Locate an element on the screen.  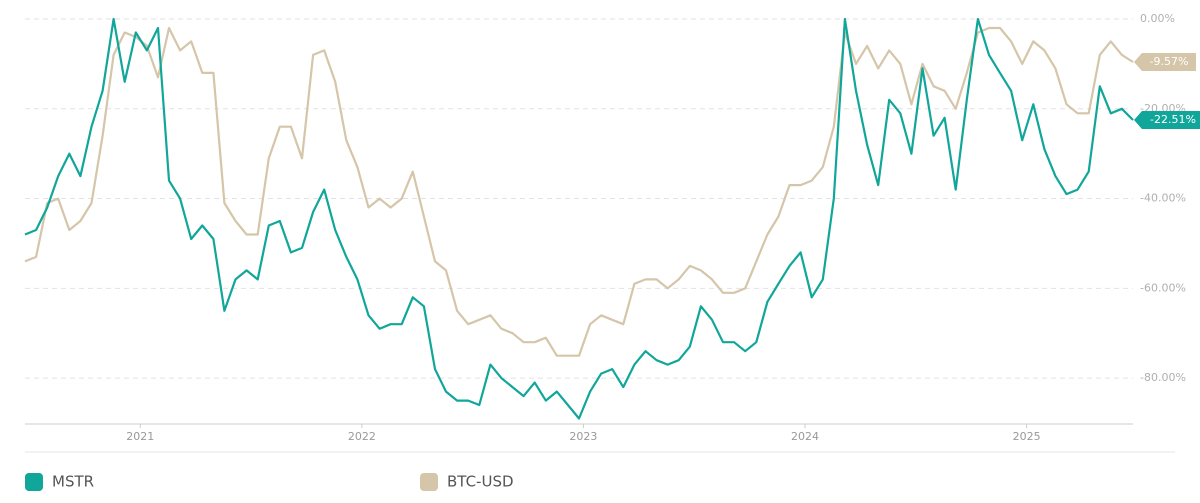
x-tick-label: 2021 is located at coordinates (140, 436).